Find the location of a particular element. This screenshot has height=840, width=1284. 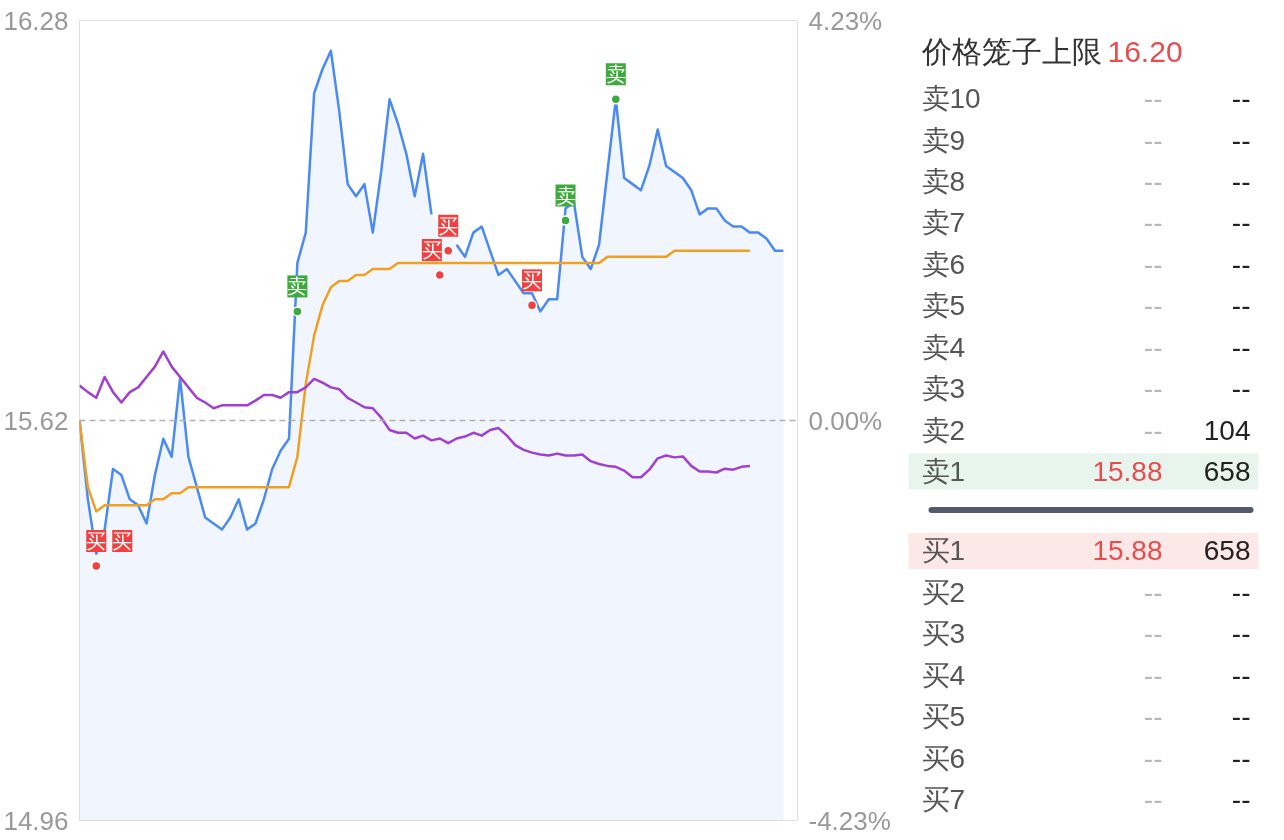

text: 价格笼子上限 is located at coordinates (1011, 52).